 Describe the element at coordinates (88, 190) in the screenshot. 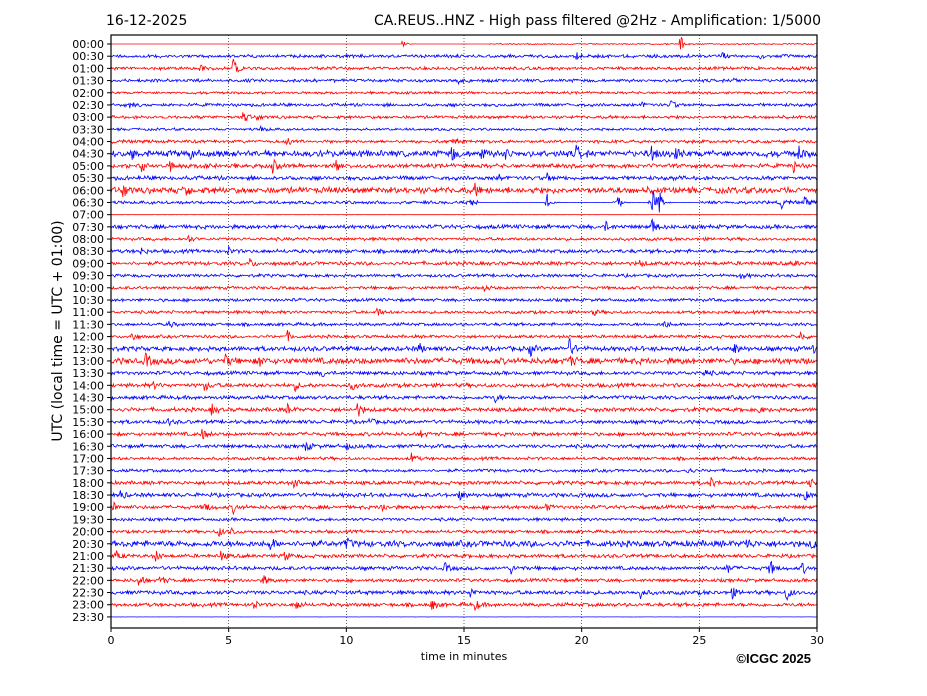

I see `y-tick-label: 06:00` at that location.